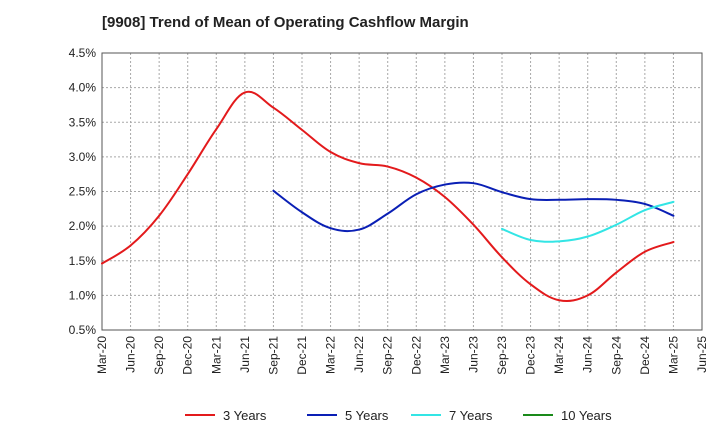 Image resolution: width=720 pixels, height=440 pixels. What do you see at coordinates (102, 355) in the screenshot?
I see `x-tick-label: Mar-20` at bounding box center [102, 355].